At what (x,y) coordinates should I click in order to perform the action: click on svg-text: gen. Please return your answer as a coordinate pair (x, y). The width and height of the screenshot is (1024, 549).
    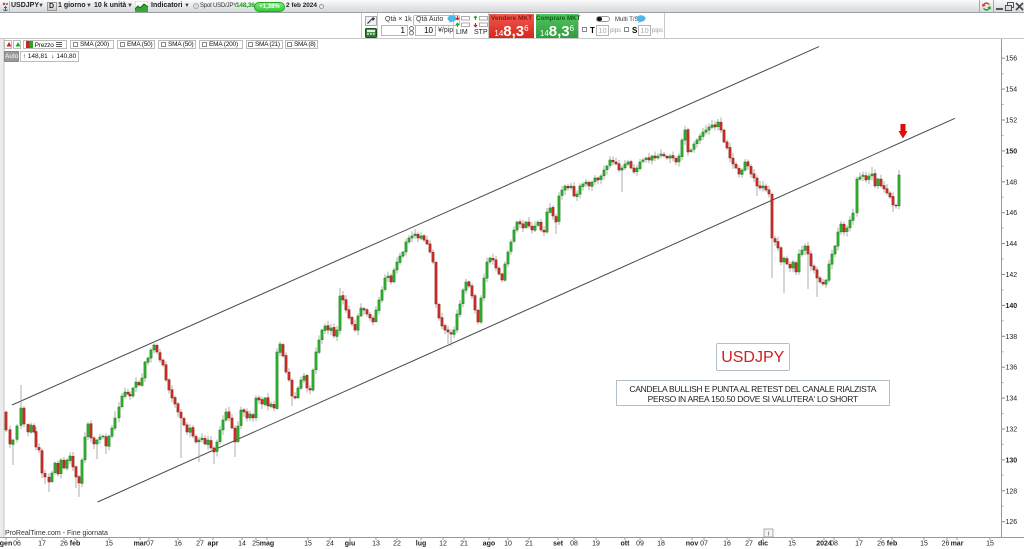
    Looking at the image, I should click on (6, 544).